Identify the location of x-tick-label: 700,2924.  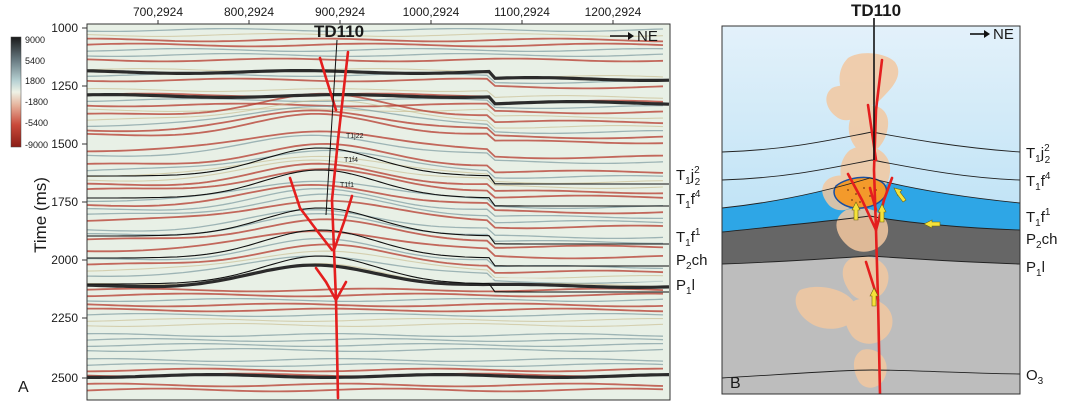
(158, 12).